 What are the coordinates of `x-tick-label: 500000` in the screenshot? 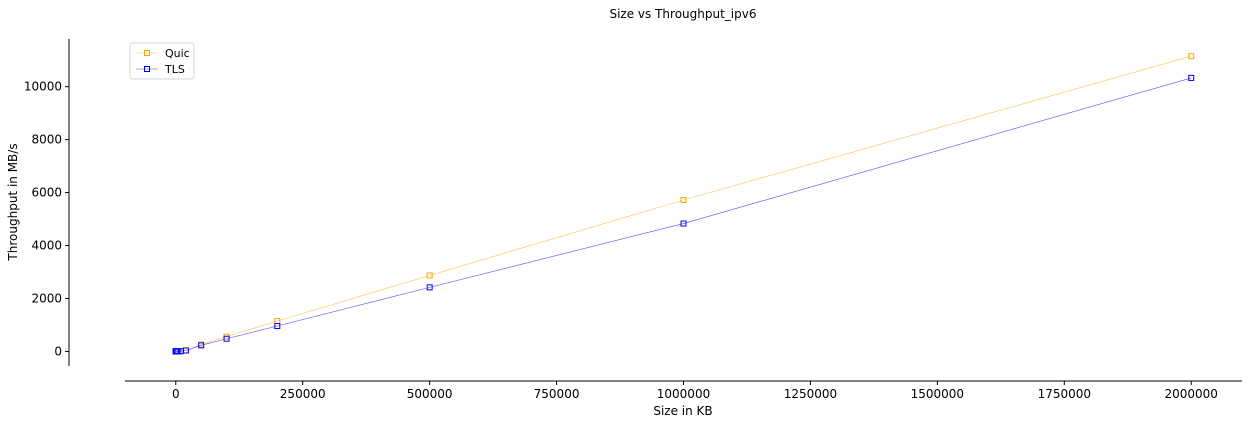 It's located at (430, 394).